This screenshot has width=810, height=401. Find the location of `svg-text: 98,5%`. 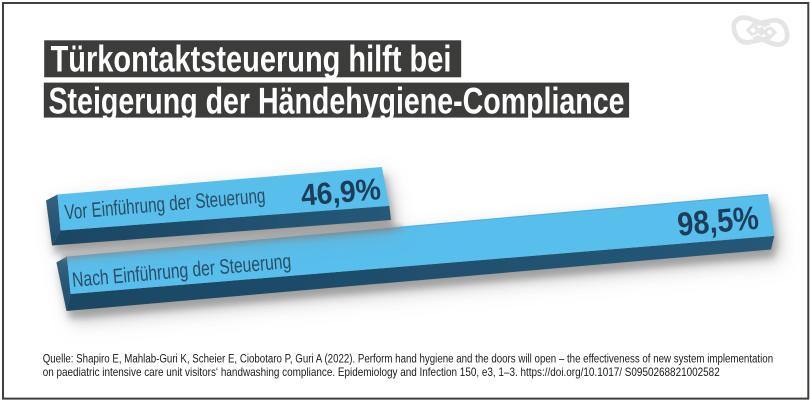

svg-text: 98,5% is located at coordinates (718, 221).